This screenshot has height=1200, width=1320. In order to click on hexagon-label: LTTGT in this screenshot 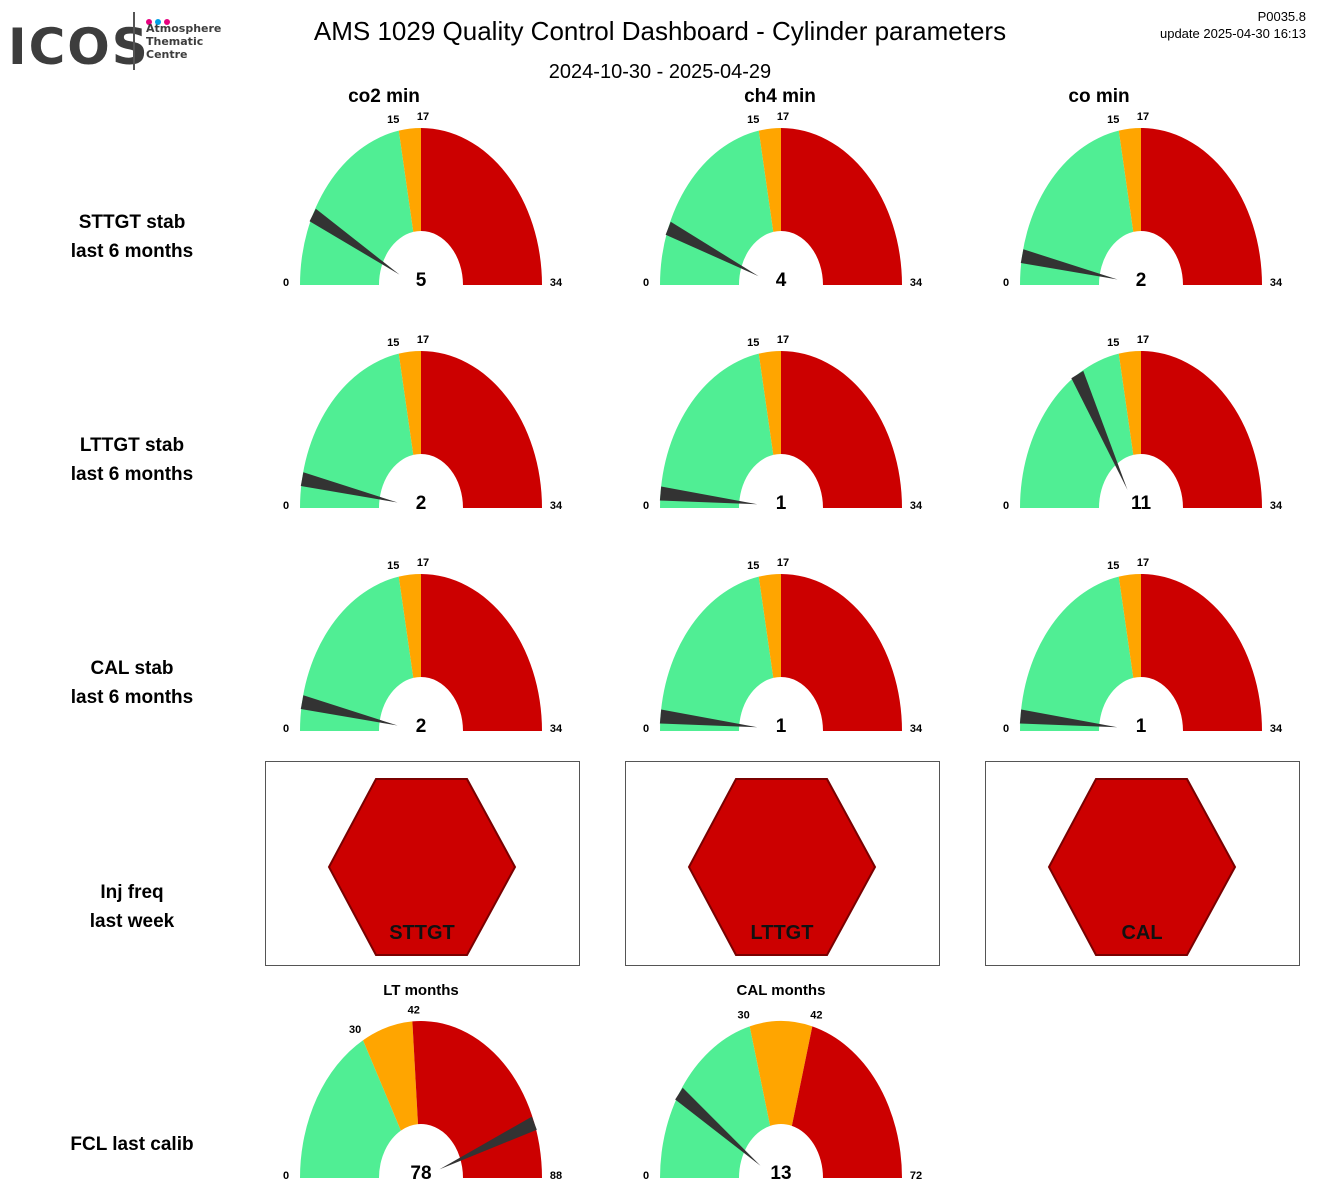, I will do `click(782, 933)`.